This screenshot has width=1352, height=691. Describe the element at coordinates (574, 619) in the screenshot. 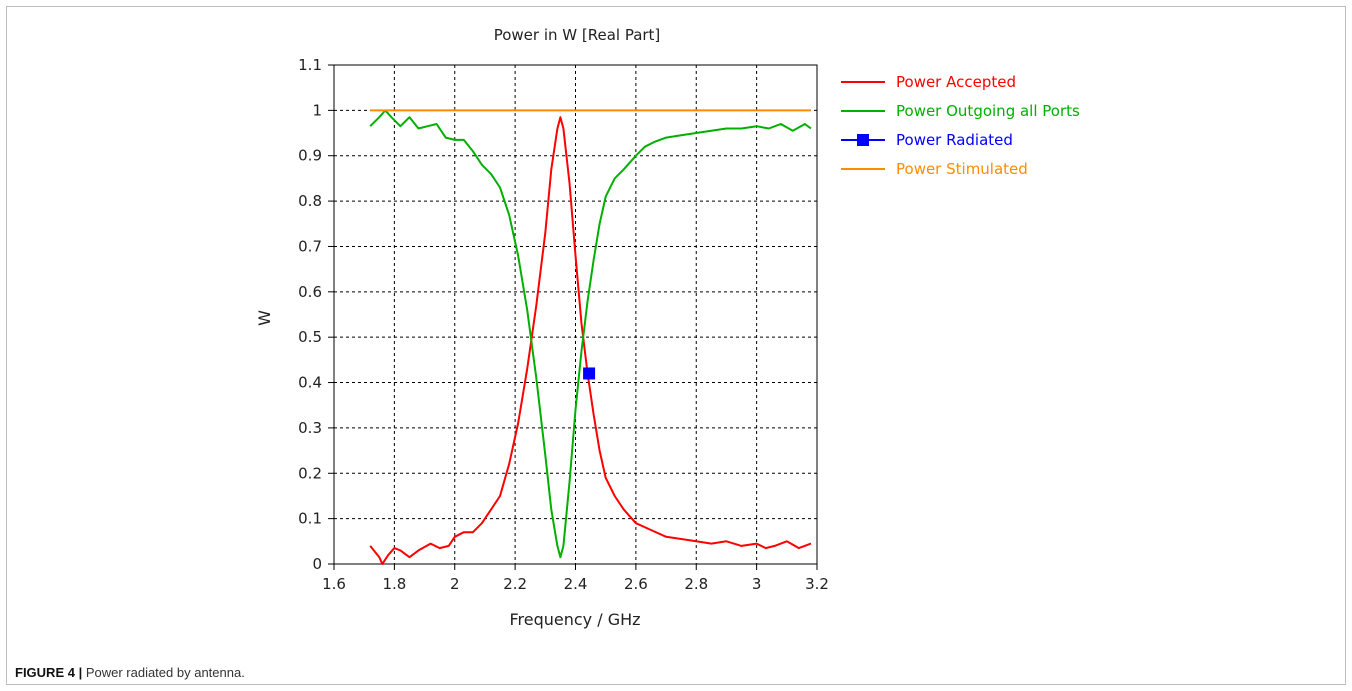

I see `x-axis-label: Frequency / GHz` at that location.